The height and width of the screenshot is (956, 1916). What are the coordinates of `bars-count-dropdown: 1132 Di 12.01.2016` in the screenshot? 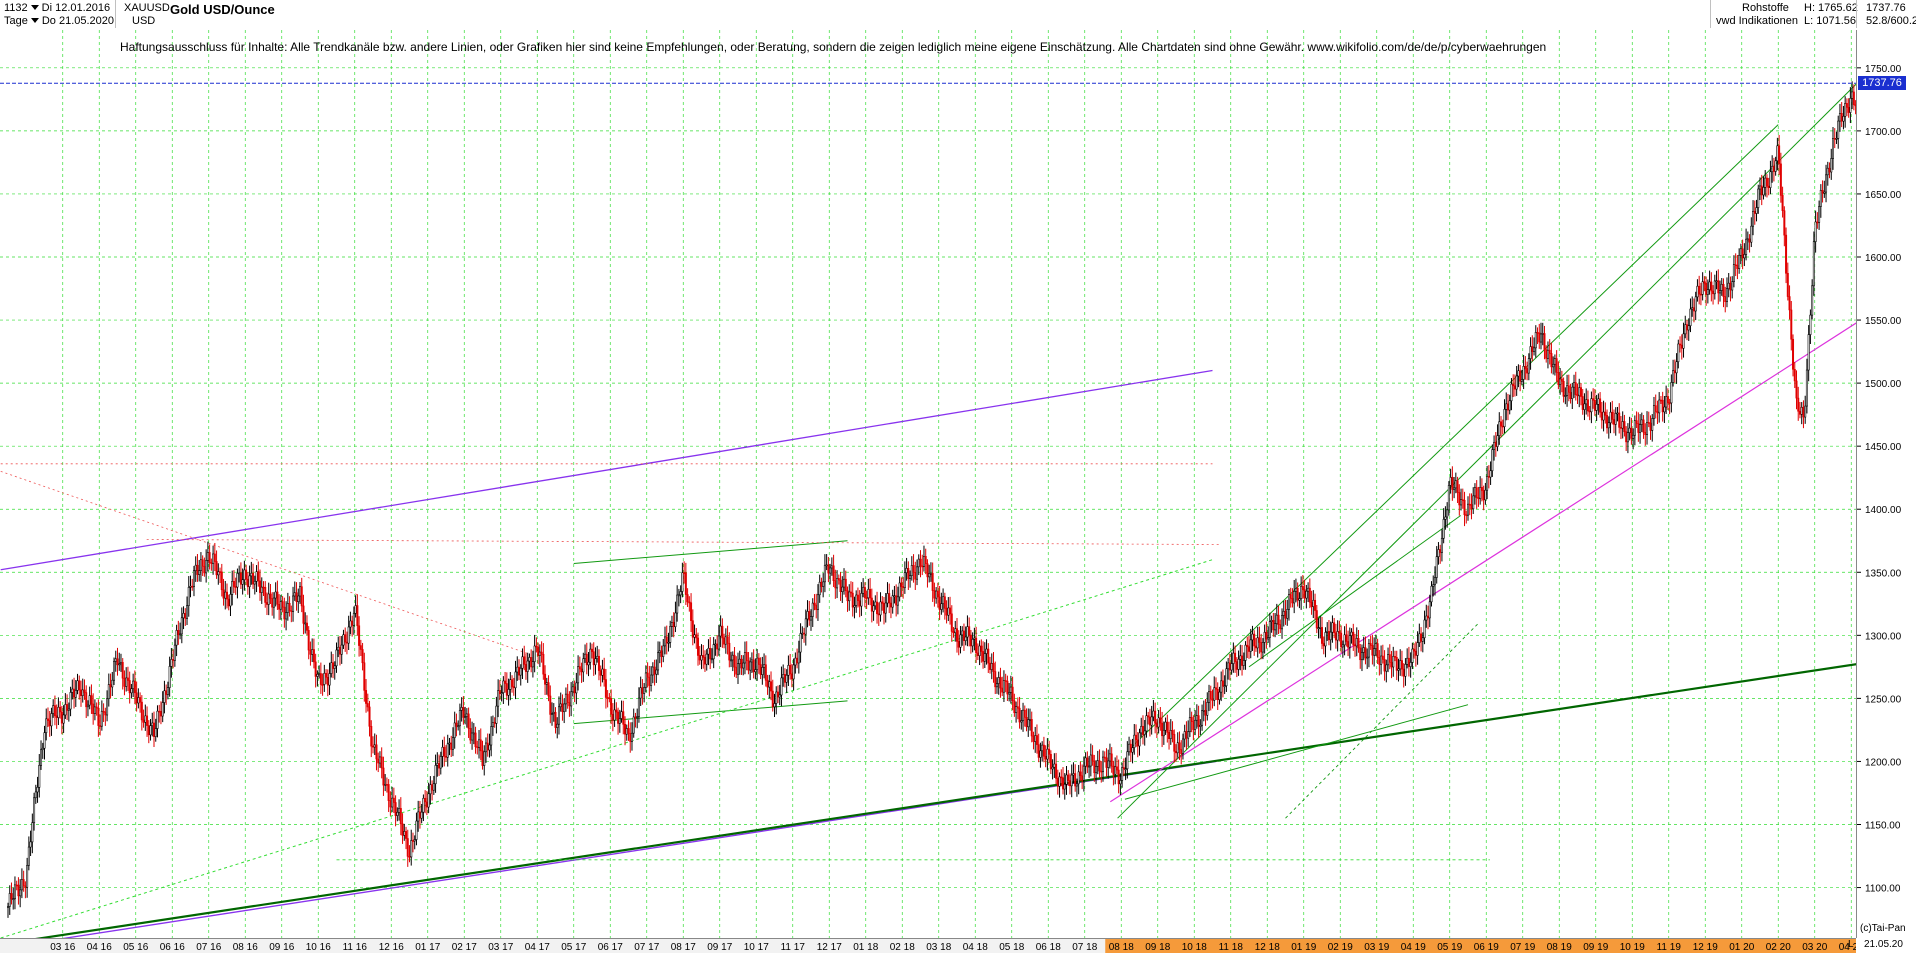 It's located at (57, 8).